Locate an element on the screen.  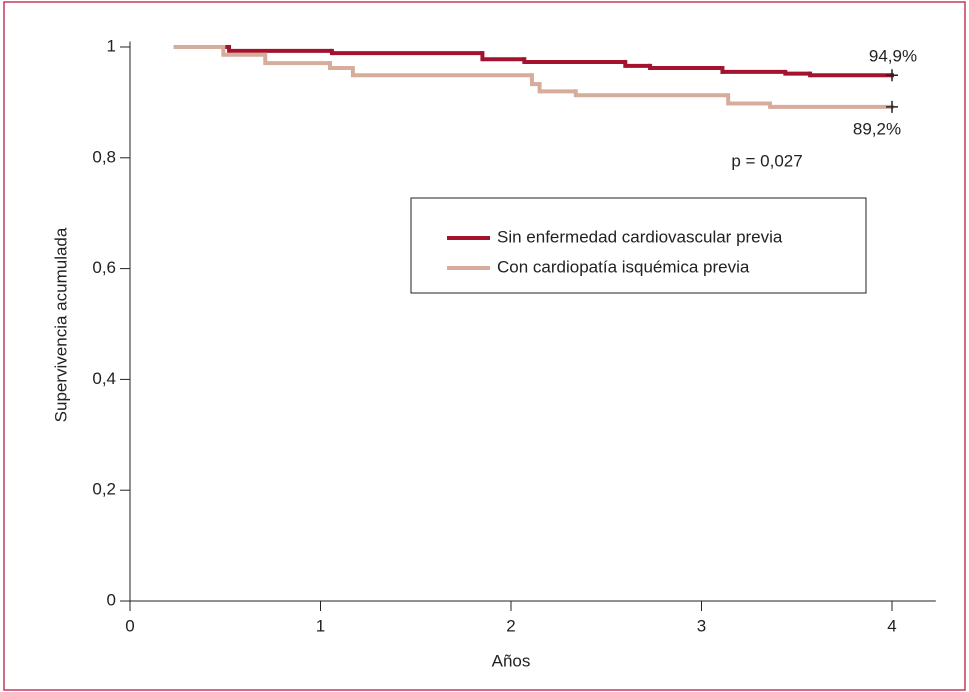
y-tick-label: 0 is located at coordinates (111, 599).